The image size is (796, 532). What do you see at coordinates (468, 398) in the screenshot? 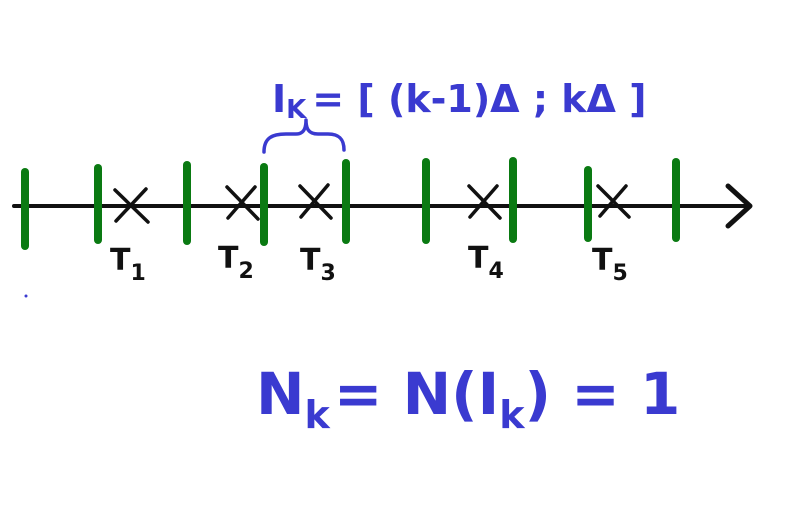
I see `count-formula: Nk= N(Ik) = 1` at bounding box center [468, 398].